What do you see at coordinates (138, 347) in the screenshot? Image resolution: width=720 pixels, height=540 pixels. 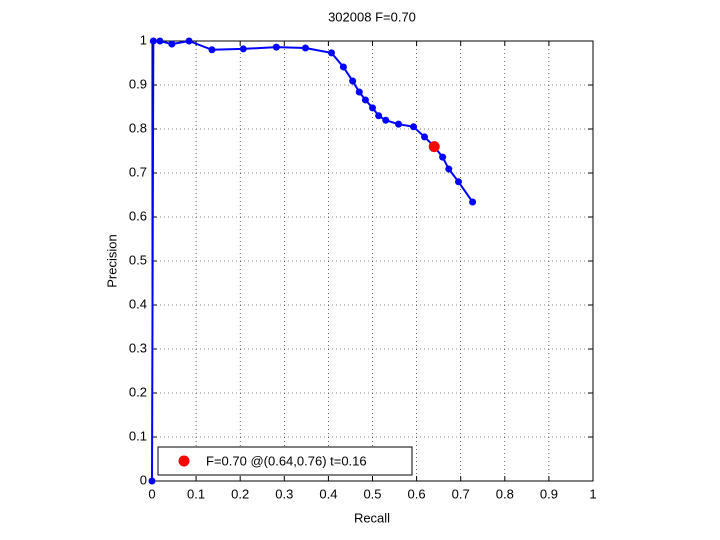 I see `y-tick-label: 0.3` at bounding box center [138, 347].